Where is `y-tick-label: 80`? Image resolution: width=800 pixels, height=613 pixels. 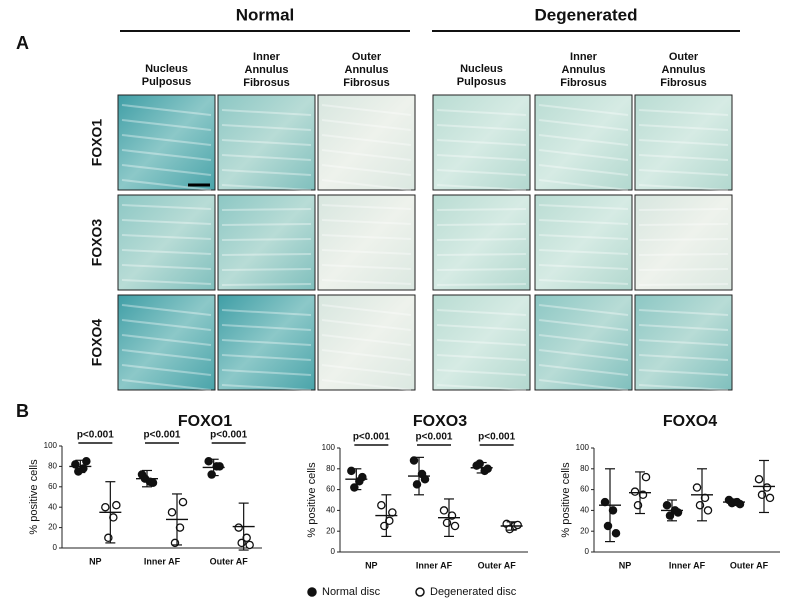
y-tick-label: 80 is located at coordinates (52, 466).